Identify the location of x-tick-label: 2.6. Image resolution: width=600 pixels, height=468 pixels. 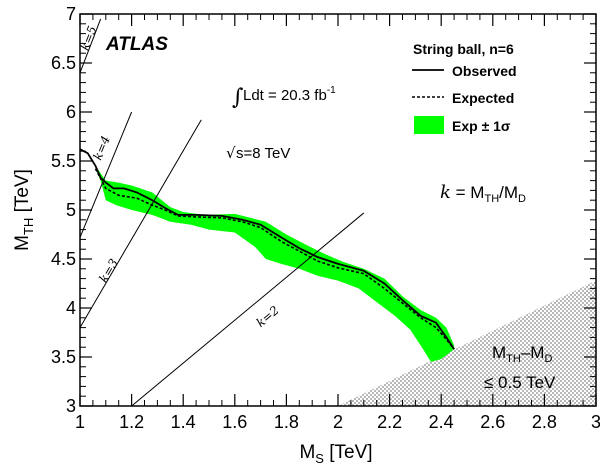
(492, 422).